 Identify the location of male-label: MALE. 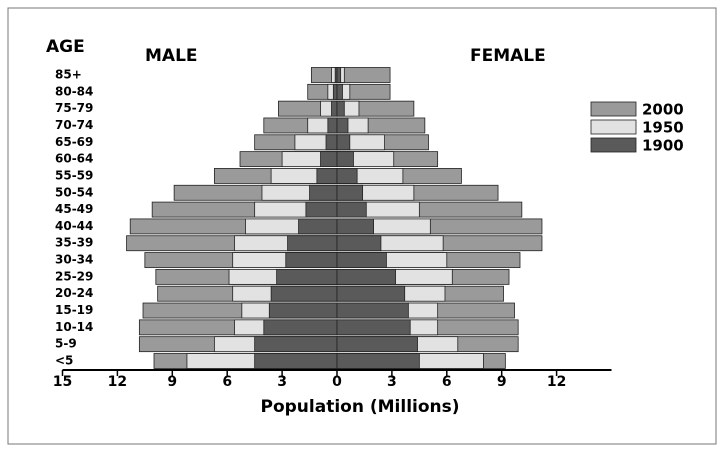
(171, 56).